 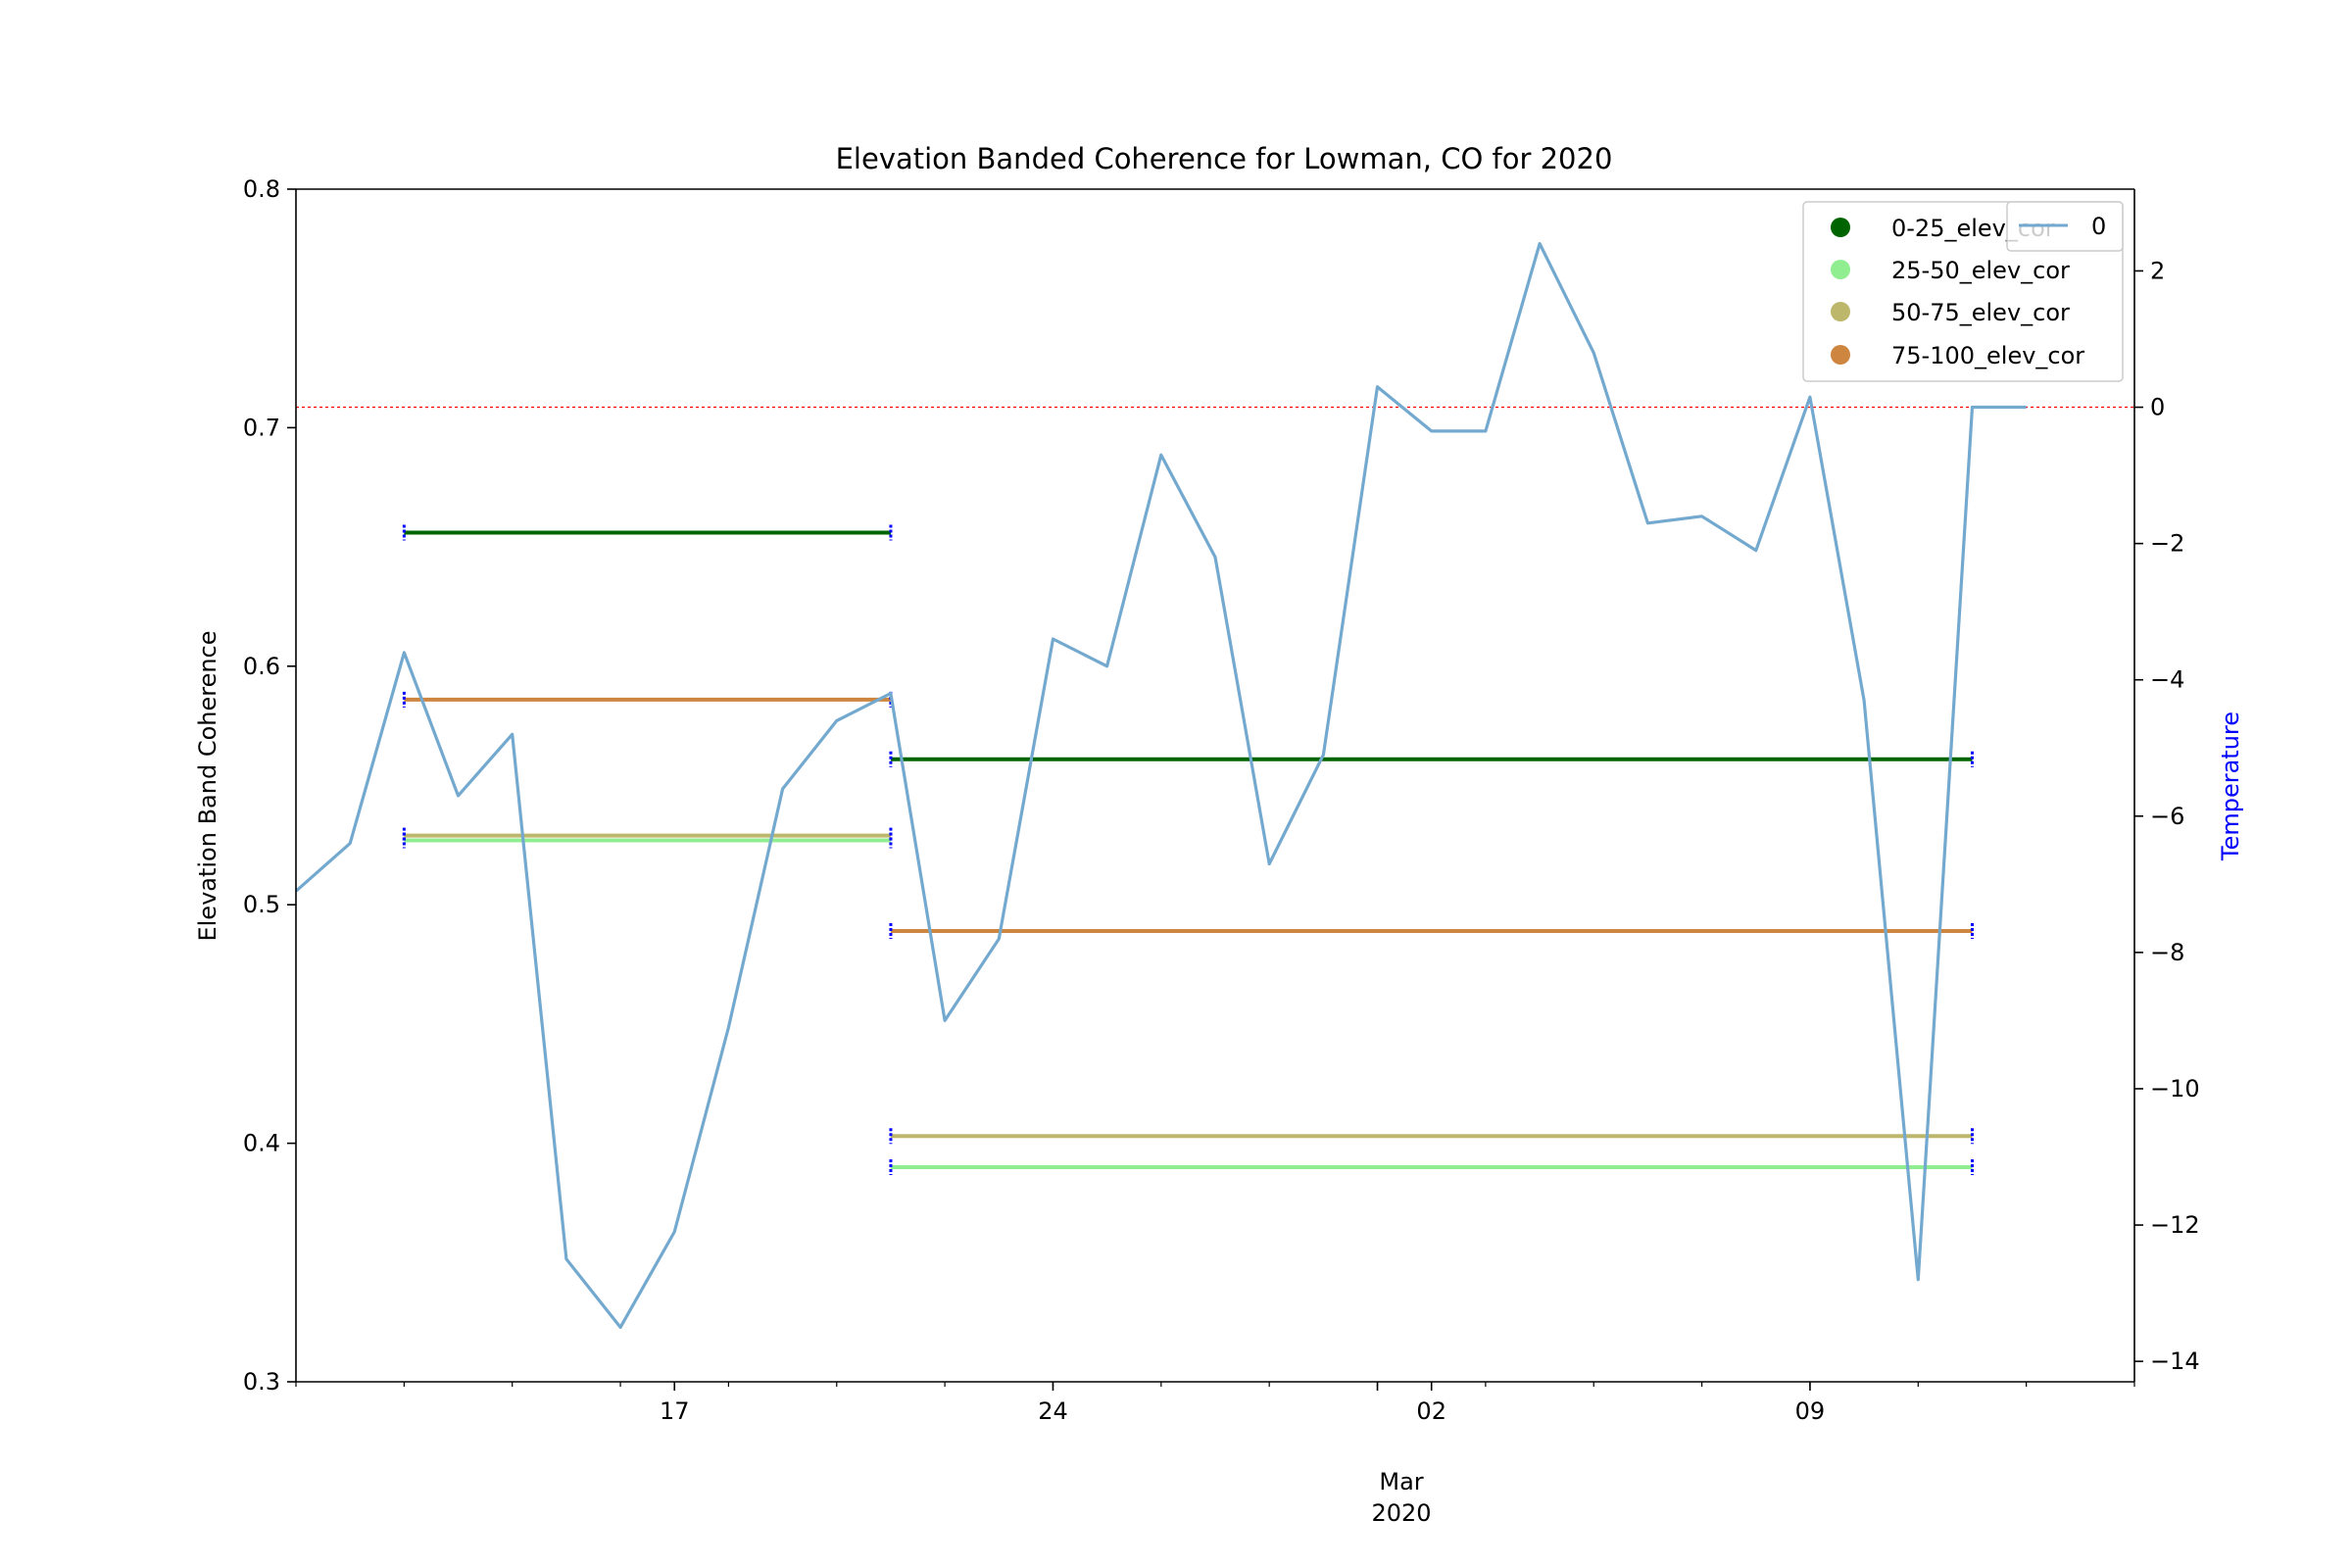 I want to click on y2-tick-label: −2, so click(x=2167, y=544).